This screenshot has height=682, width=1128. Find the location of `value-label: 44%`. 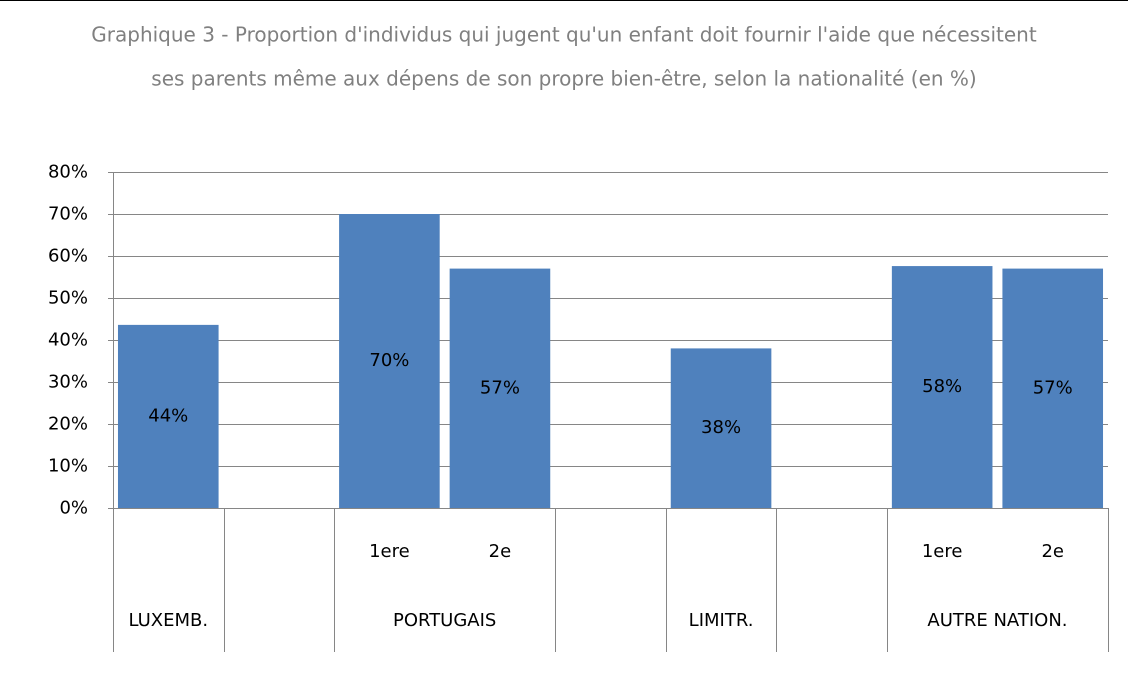

value-label: 44% is located at coordinates (168, 415).